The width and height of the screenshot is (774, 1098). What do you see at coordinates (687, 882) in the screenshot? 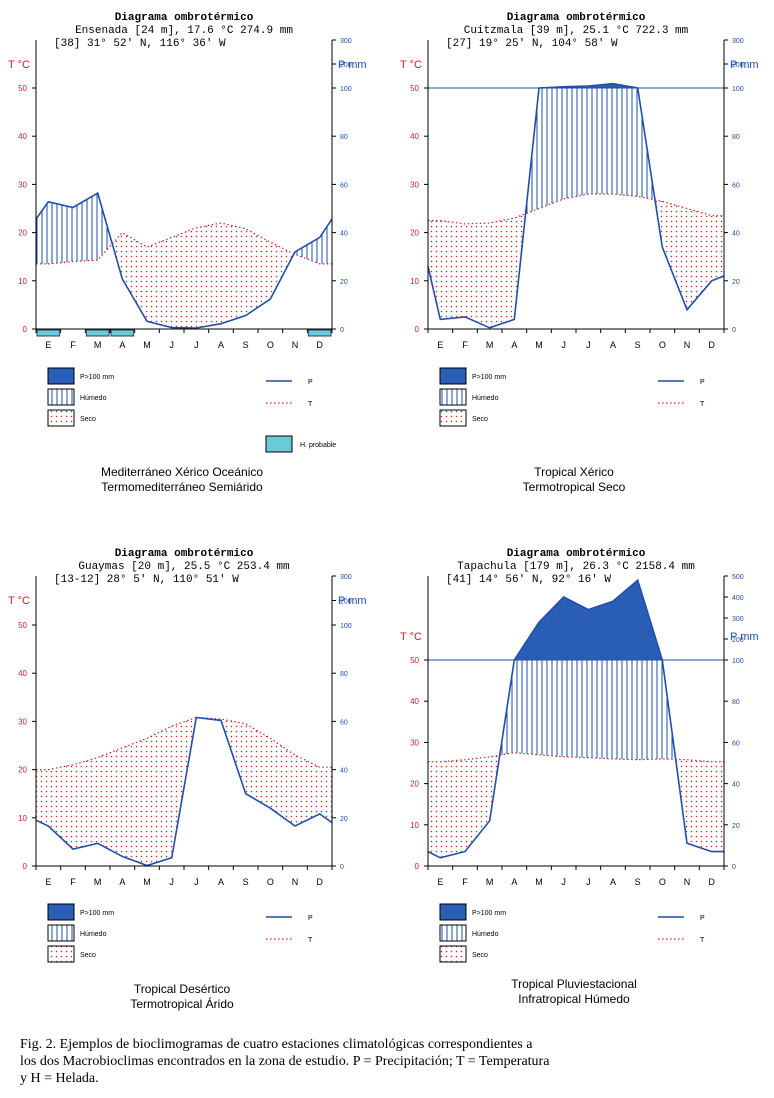
I see `month-label: N` at bounding box center [687, 882].